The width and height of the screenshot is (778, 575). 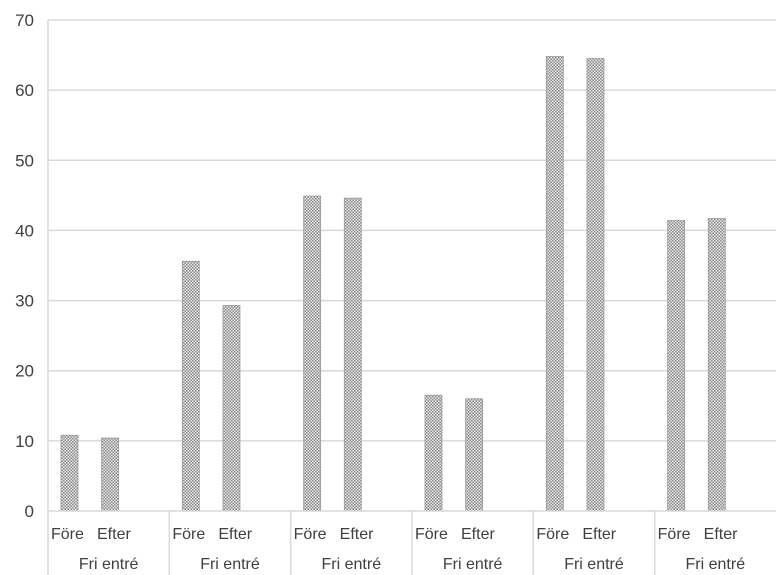 I want to click on y-tick-label: 0, so click(x=29, y=511).